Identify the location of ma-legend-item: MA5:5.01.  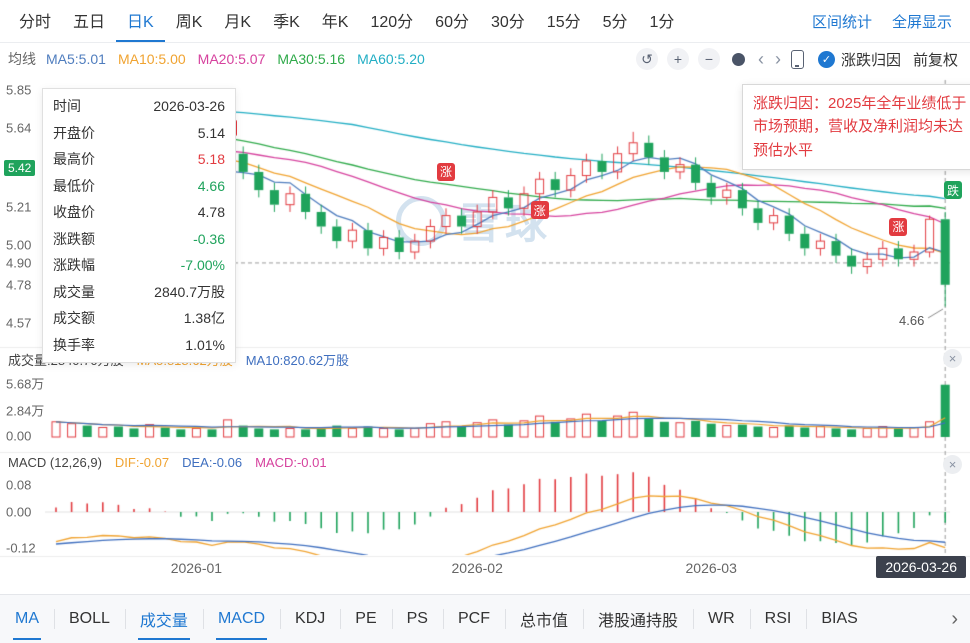
(76, 59).